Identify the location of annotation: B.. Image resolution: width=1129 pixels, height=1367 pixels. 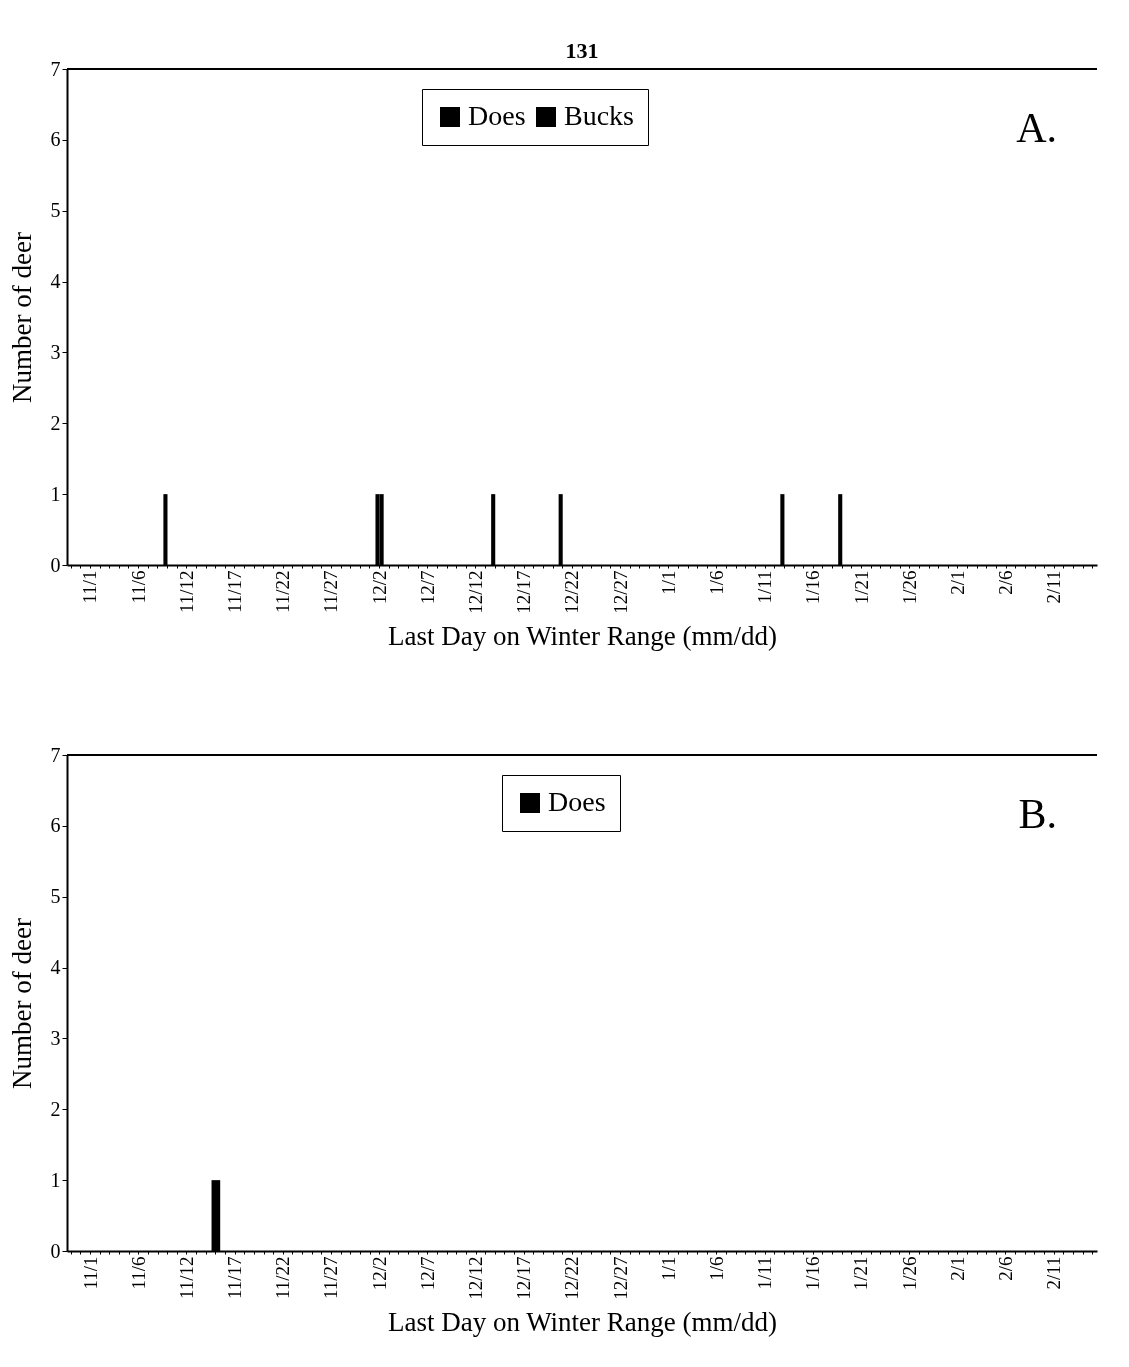
(1037, 814).